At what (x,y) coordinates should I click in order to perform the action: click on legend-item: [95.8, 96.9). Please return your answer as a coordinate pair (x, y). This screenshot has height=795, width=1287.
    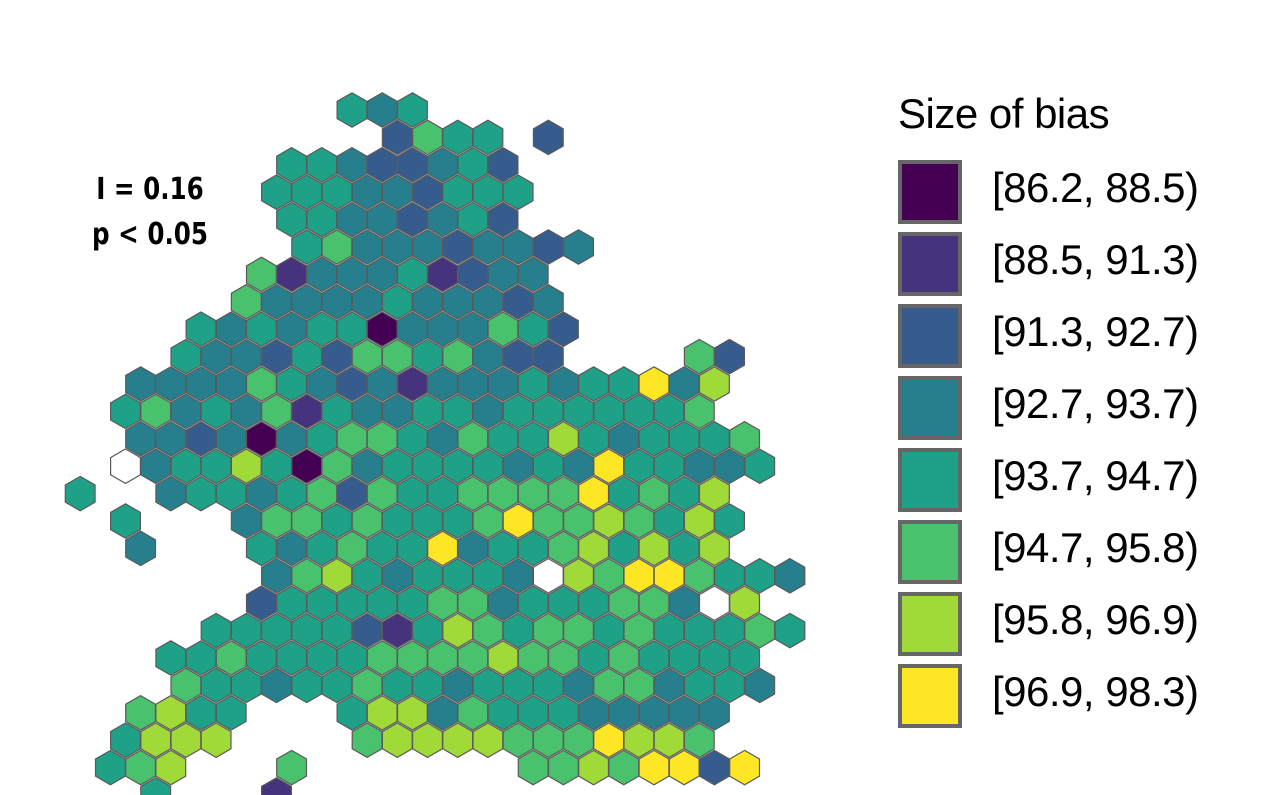
    Looking at the image, I should click on (1088, 628).